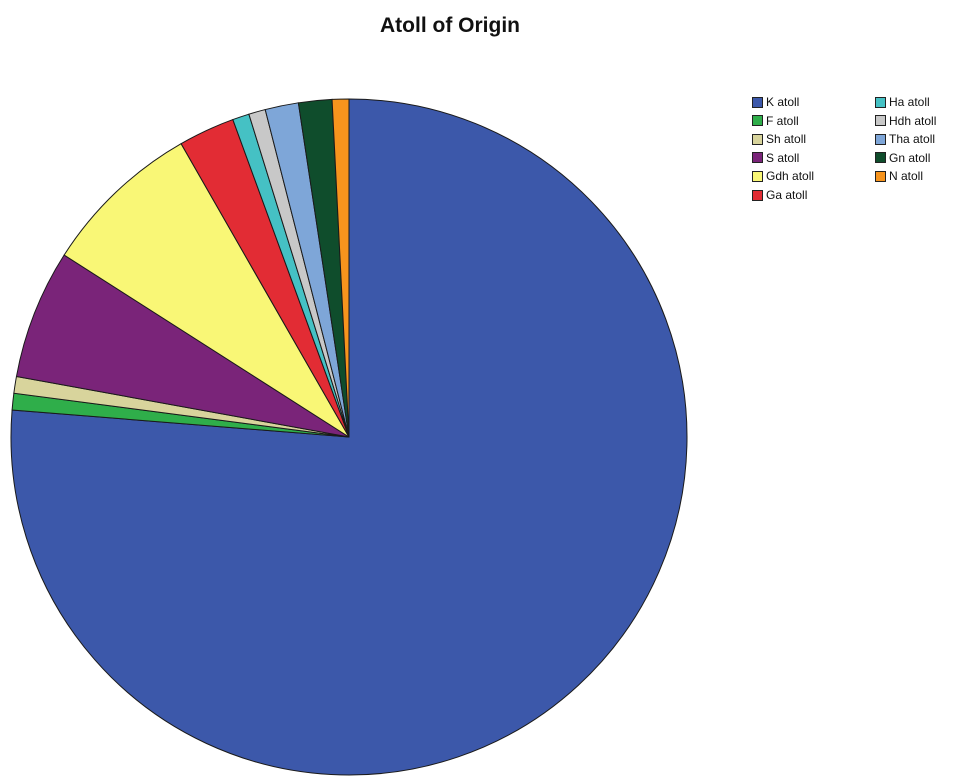 The height and width of the screenshot is (784, 971). Describe the element at coordinates (182, 346) in the screenshot. I see `pie-slice-s-atoll` at that location.